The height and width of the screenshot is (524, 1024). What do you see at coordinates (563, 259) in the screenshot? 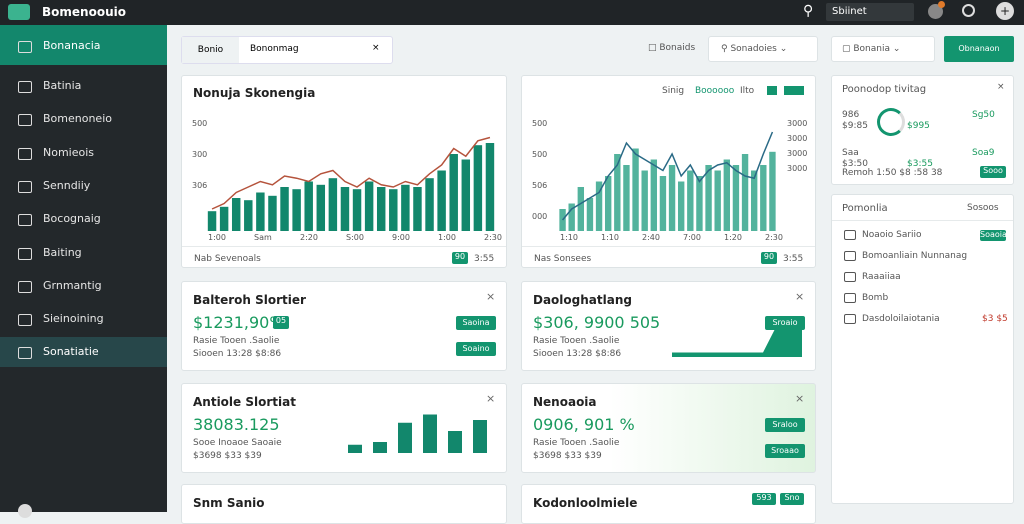
I see `card-footer: Nas Sonsees` at bounding box center [563, 259].